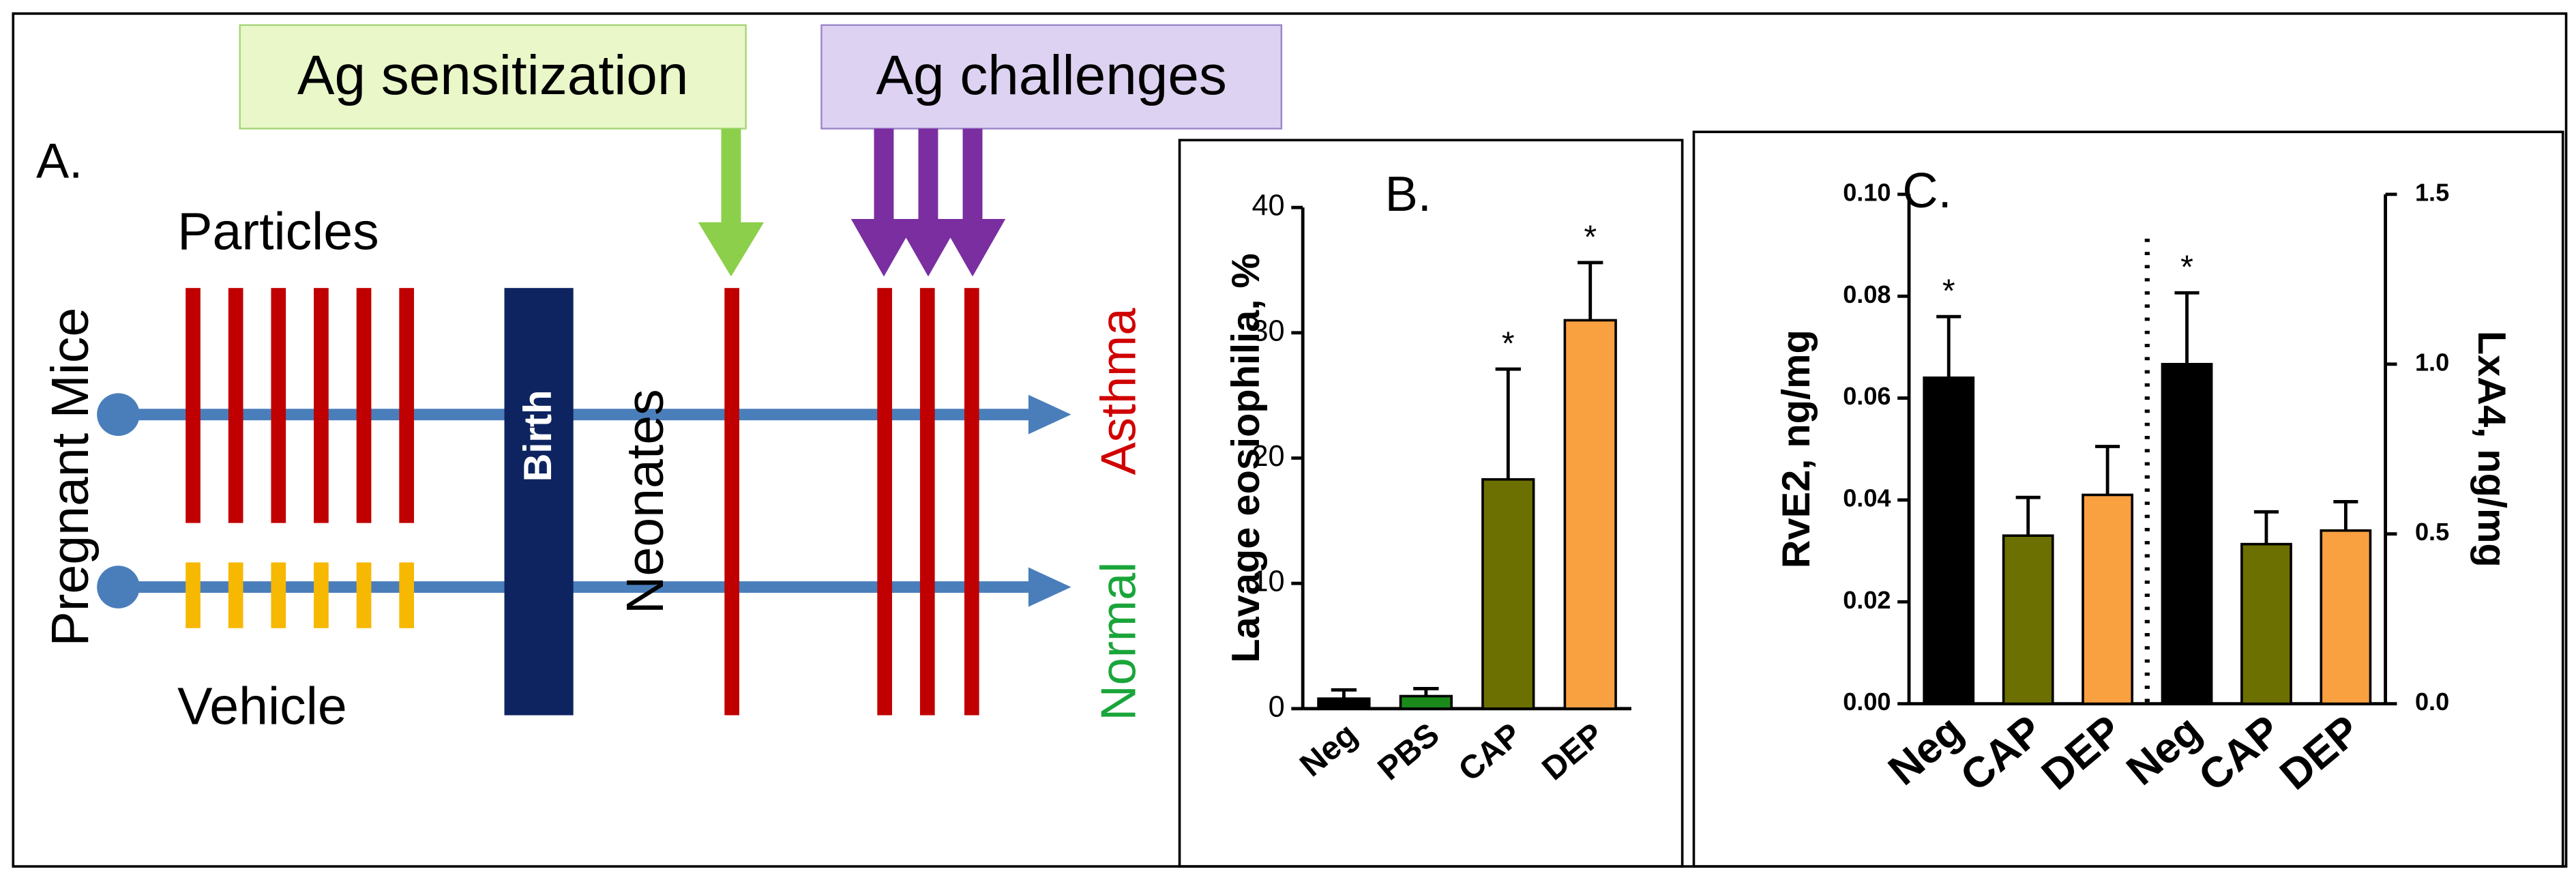 Image resolution: width=2576 pixels, height=880 pixels. Describe the element at coordinates (1246, 458) in the screenshot. I see `y-axis-label: Lavage eosiophilia, %` at that location.